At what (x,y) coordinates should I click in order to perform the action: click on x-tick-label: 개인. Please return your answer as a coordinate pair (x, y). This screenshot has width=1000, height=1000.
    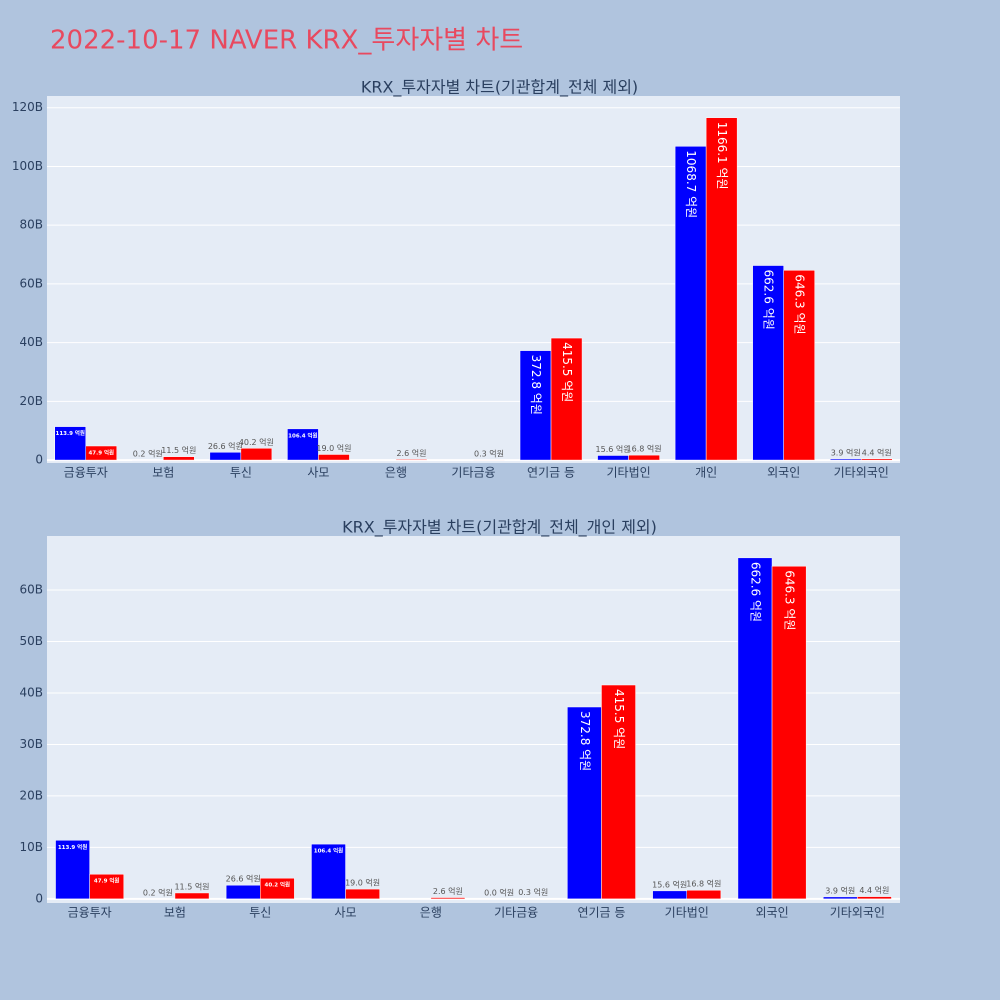
    Looking at the image, I should click on (706, 473).